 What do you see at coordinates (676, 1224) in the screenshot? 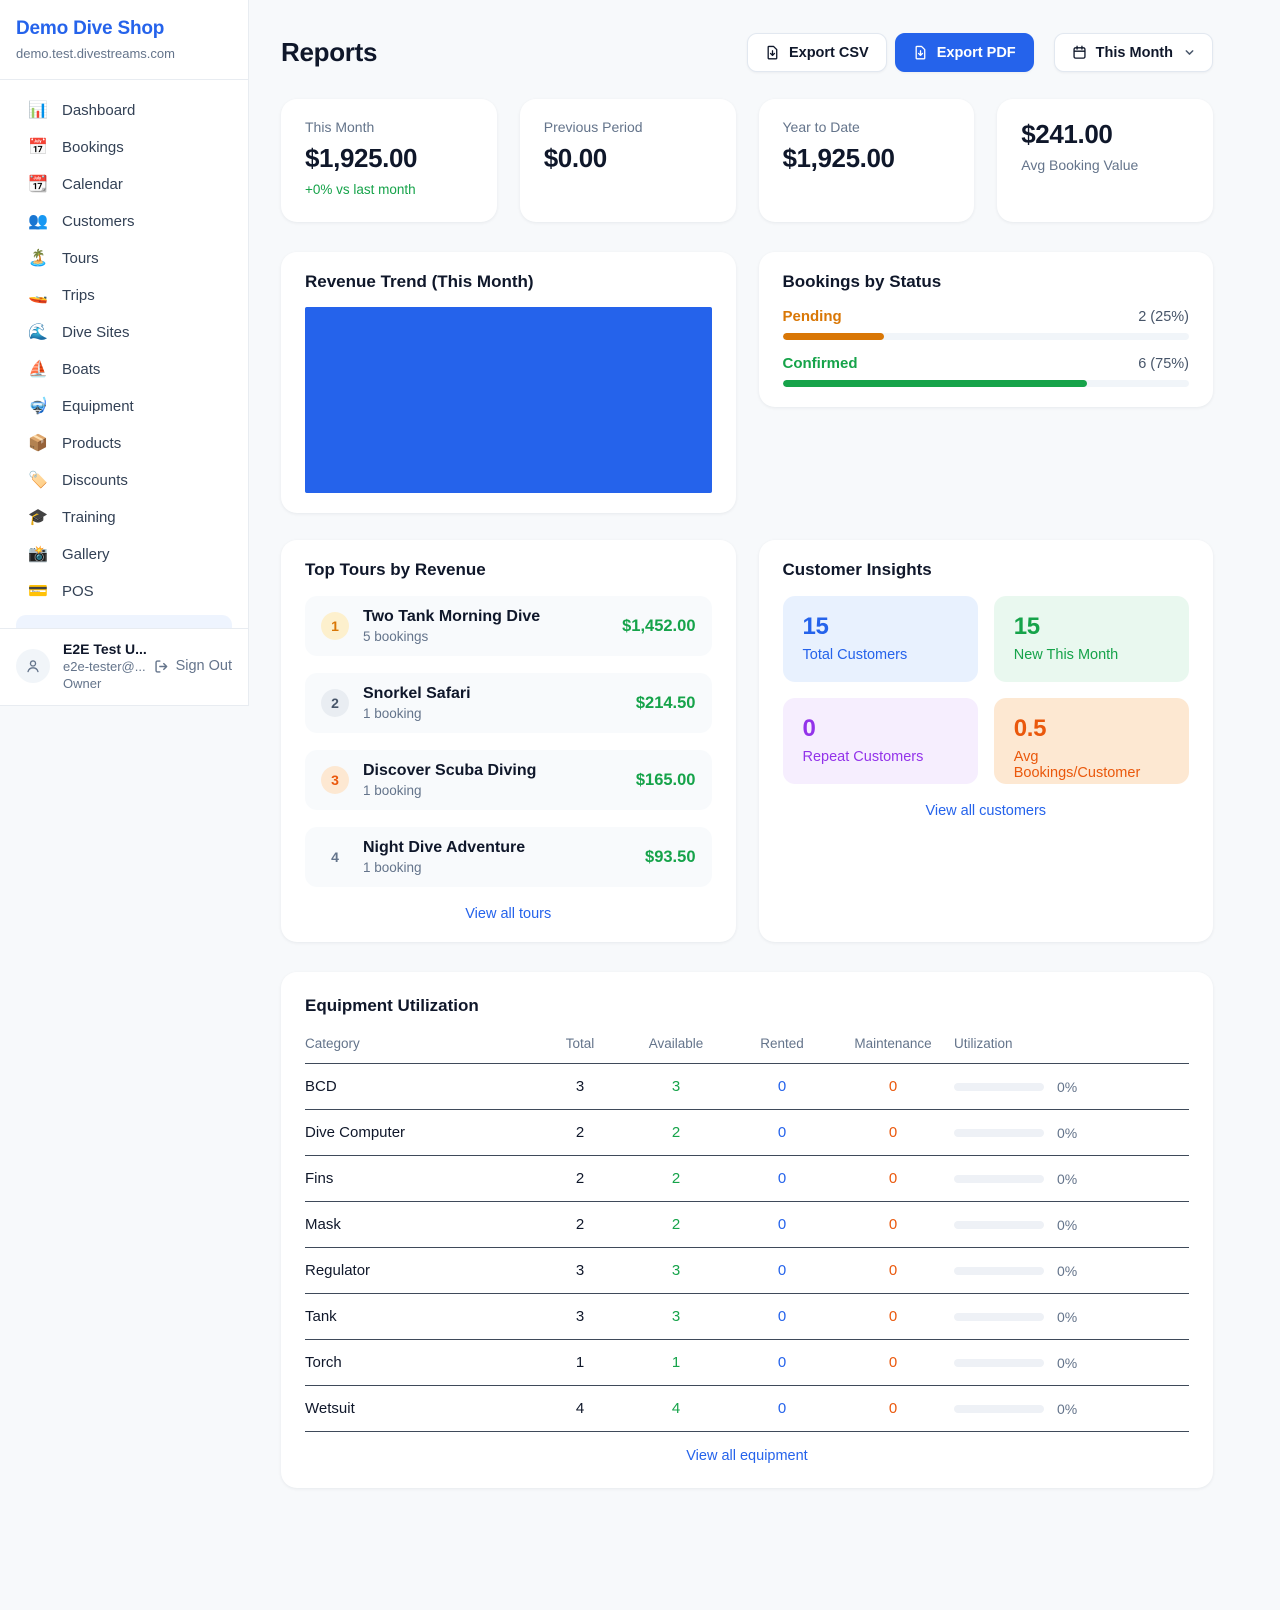
I see `cell-available: 2` at bounding box center [676, 1224].